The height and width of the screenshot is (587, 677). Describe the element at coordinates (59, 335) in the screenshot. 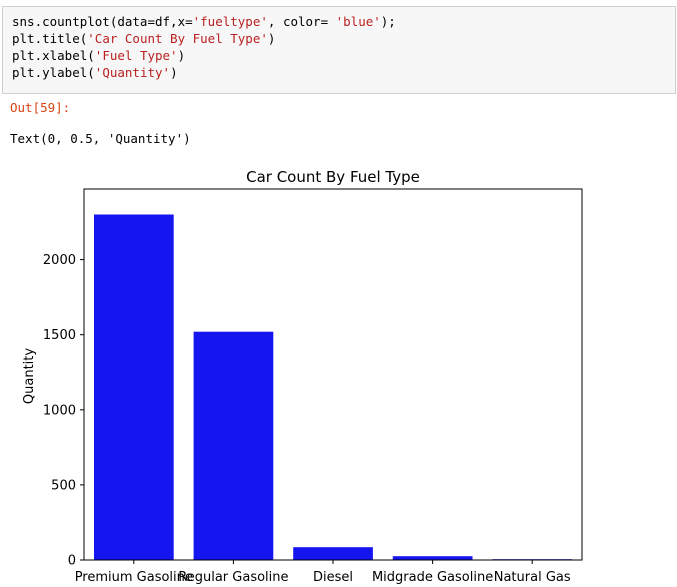

I see `y-tick-label: 1500` at that location.